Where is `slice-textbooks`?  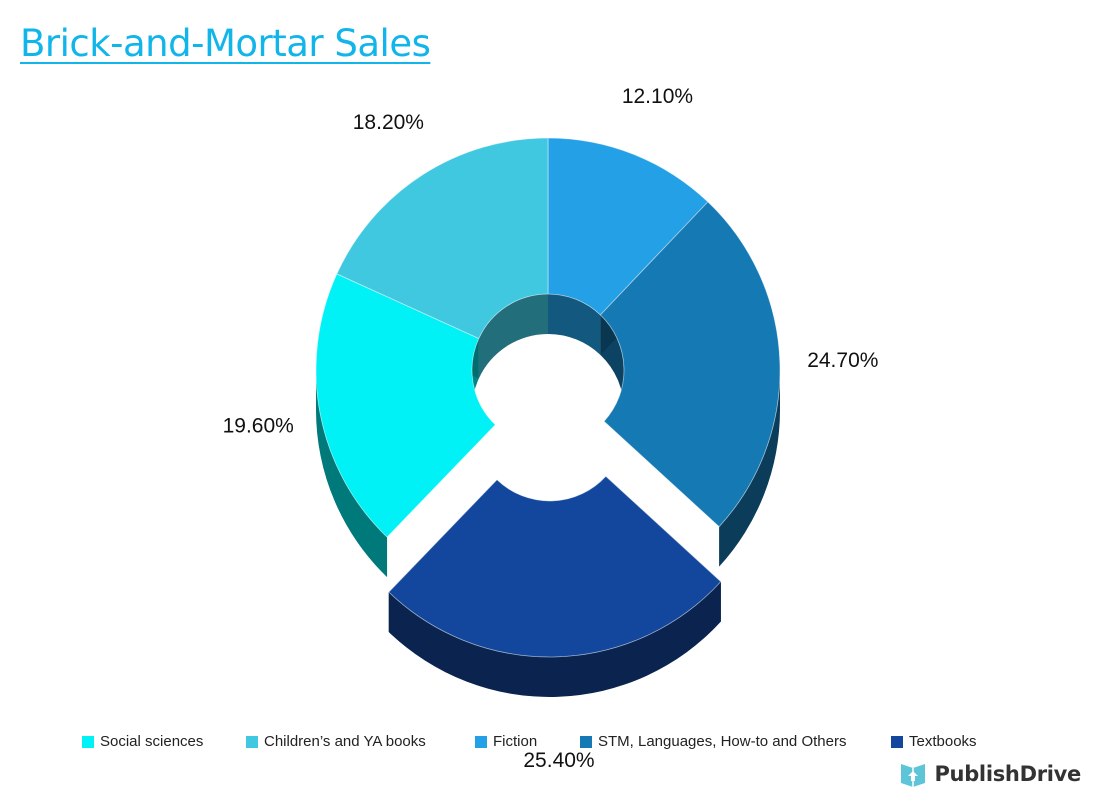 slice-textbooks is located at coordinates (555, 586).